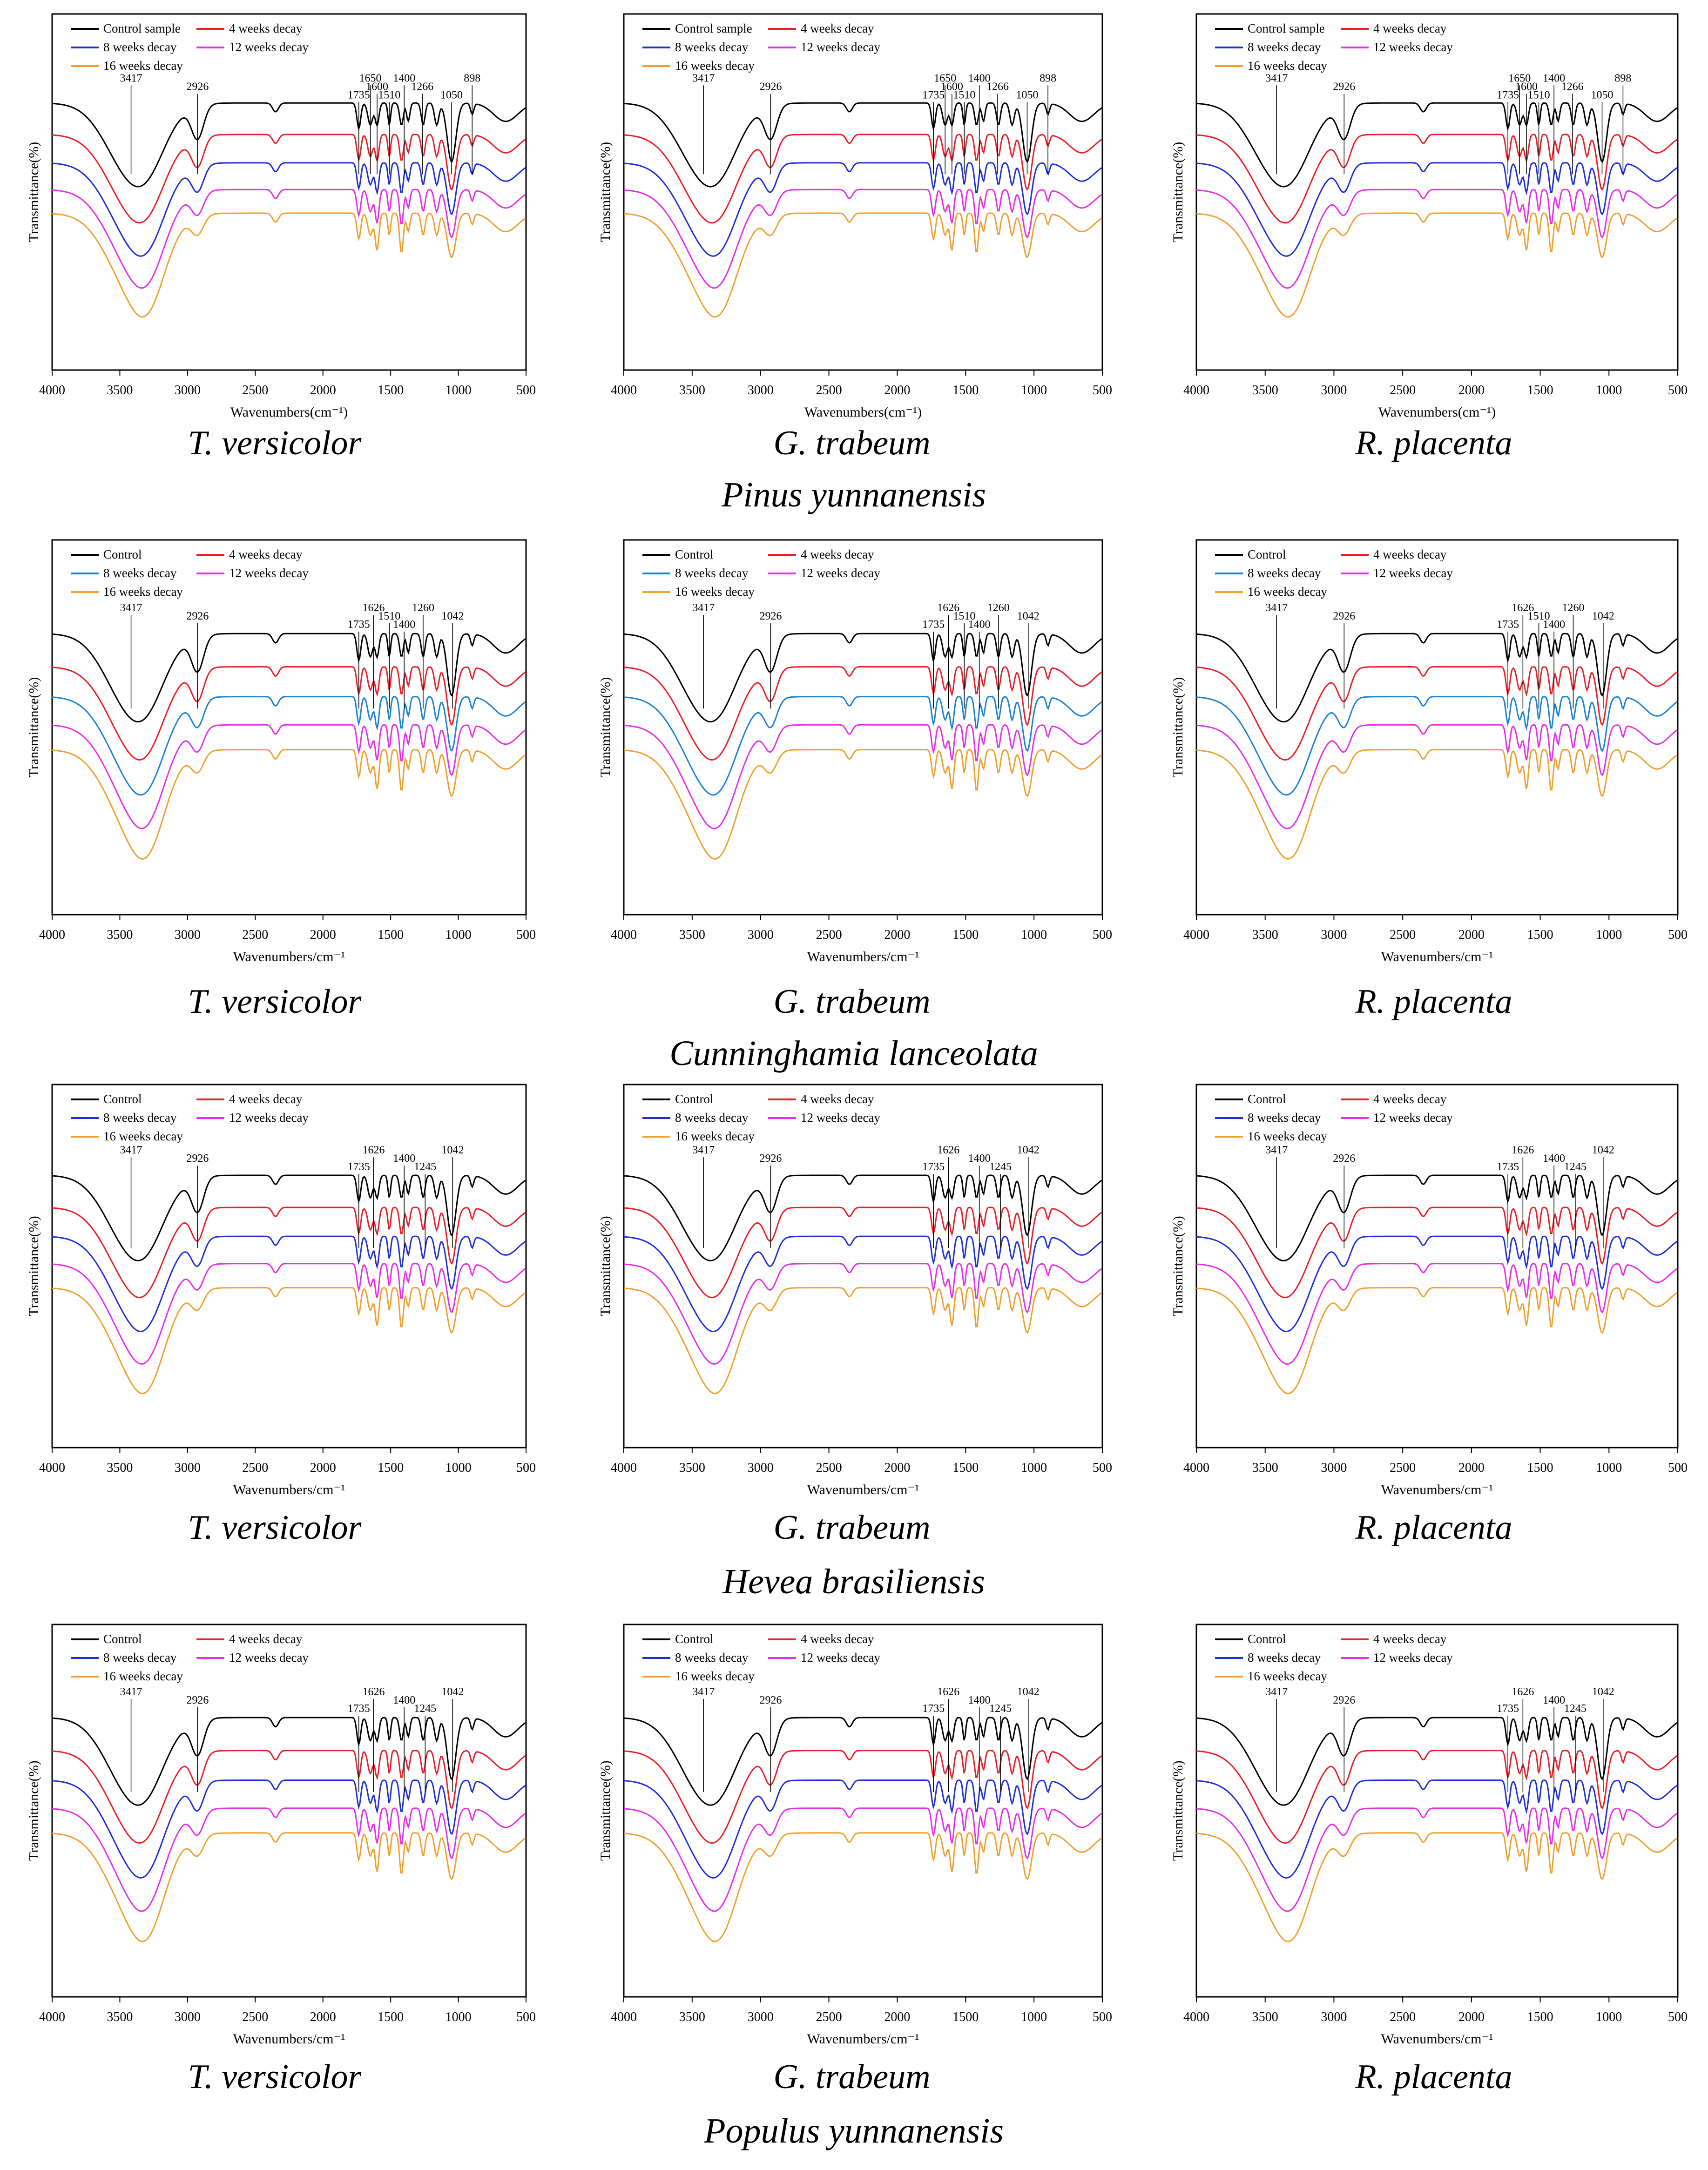 This screenshot has width=1708, height=2170. What do you see at coordinates (120, 935) in the screenshot?
I see `x-tick-label: 3500` at bounding box center [120, 935].